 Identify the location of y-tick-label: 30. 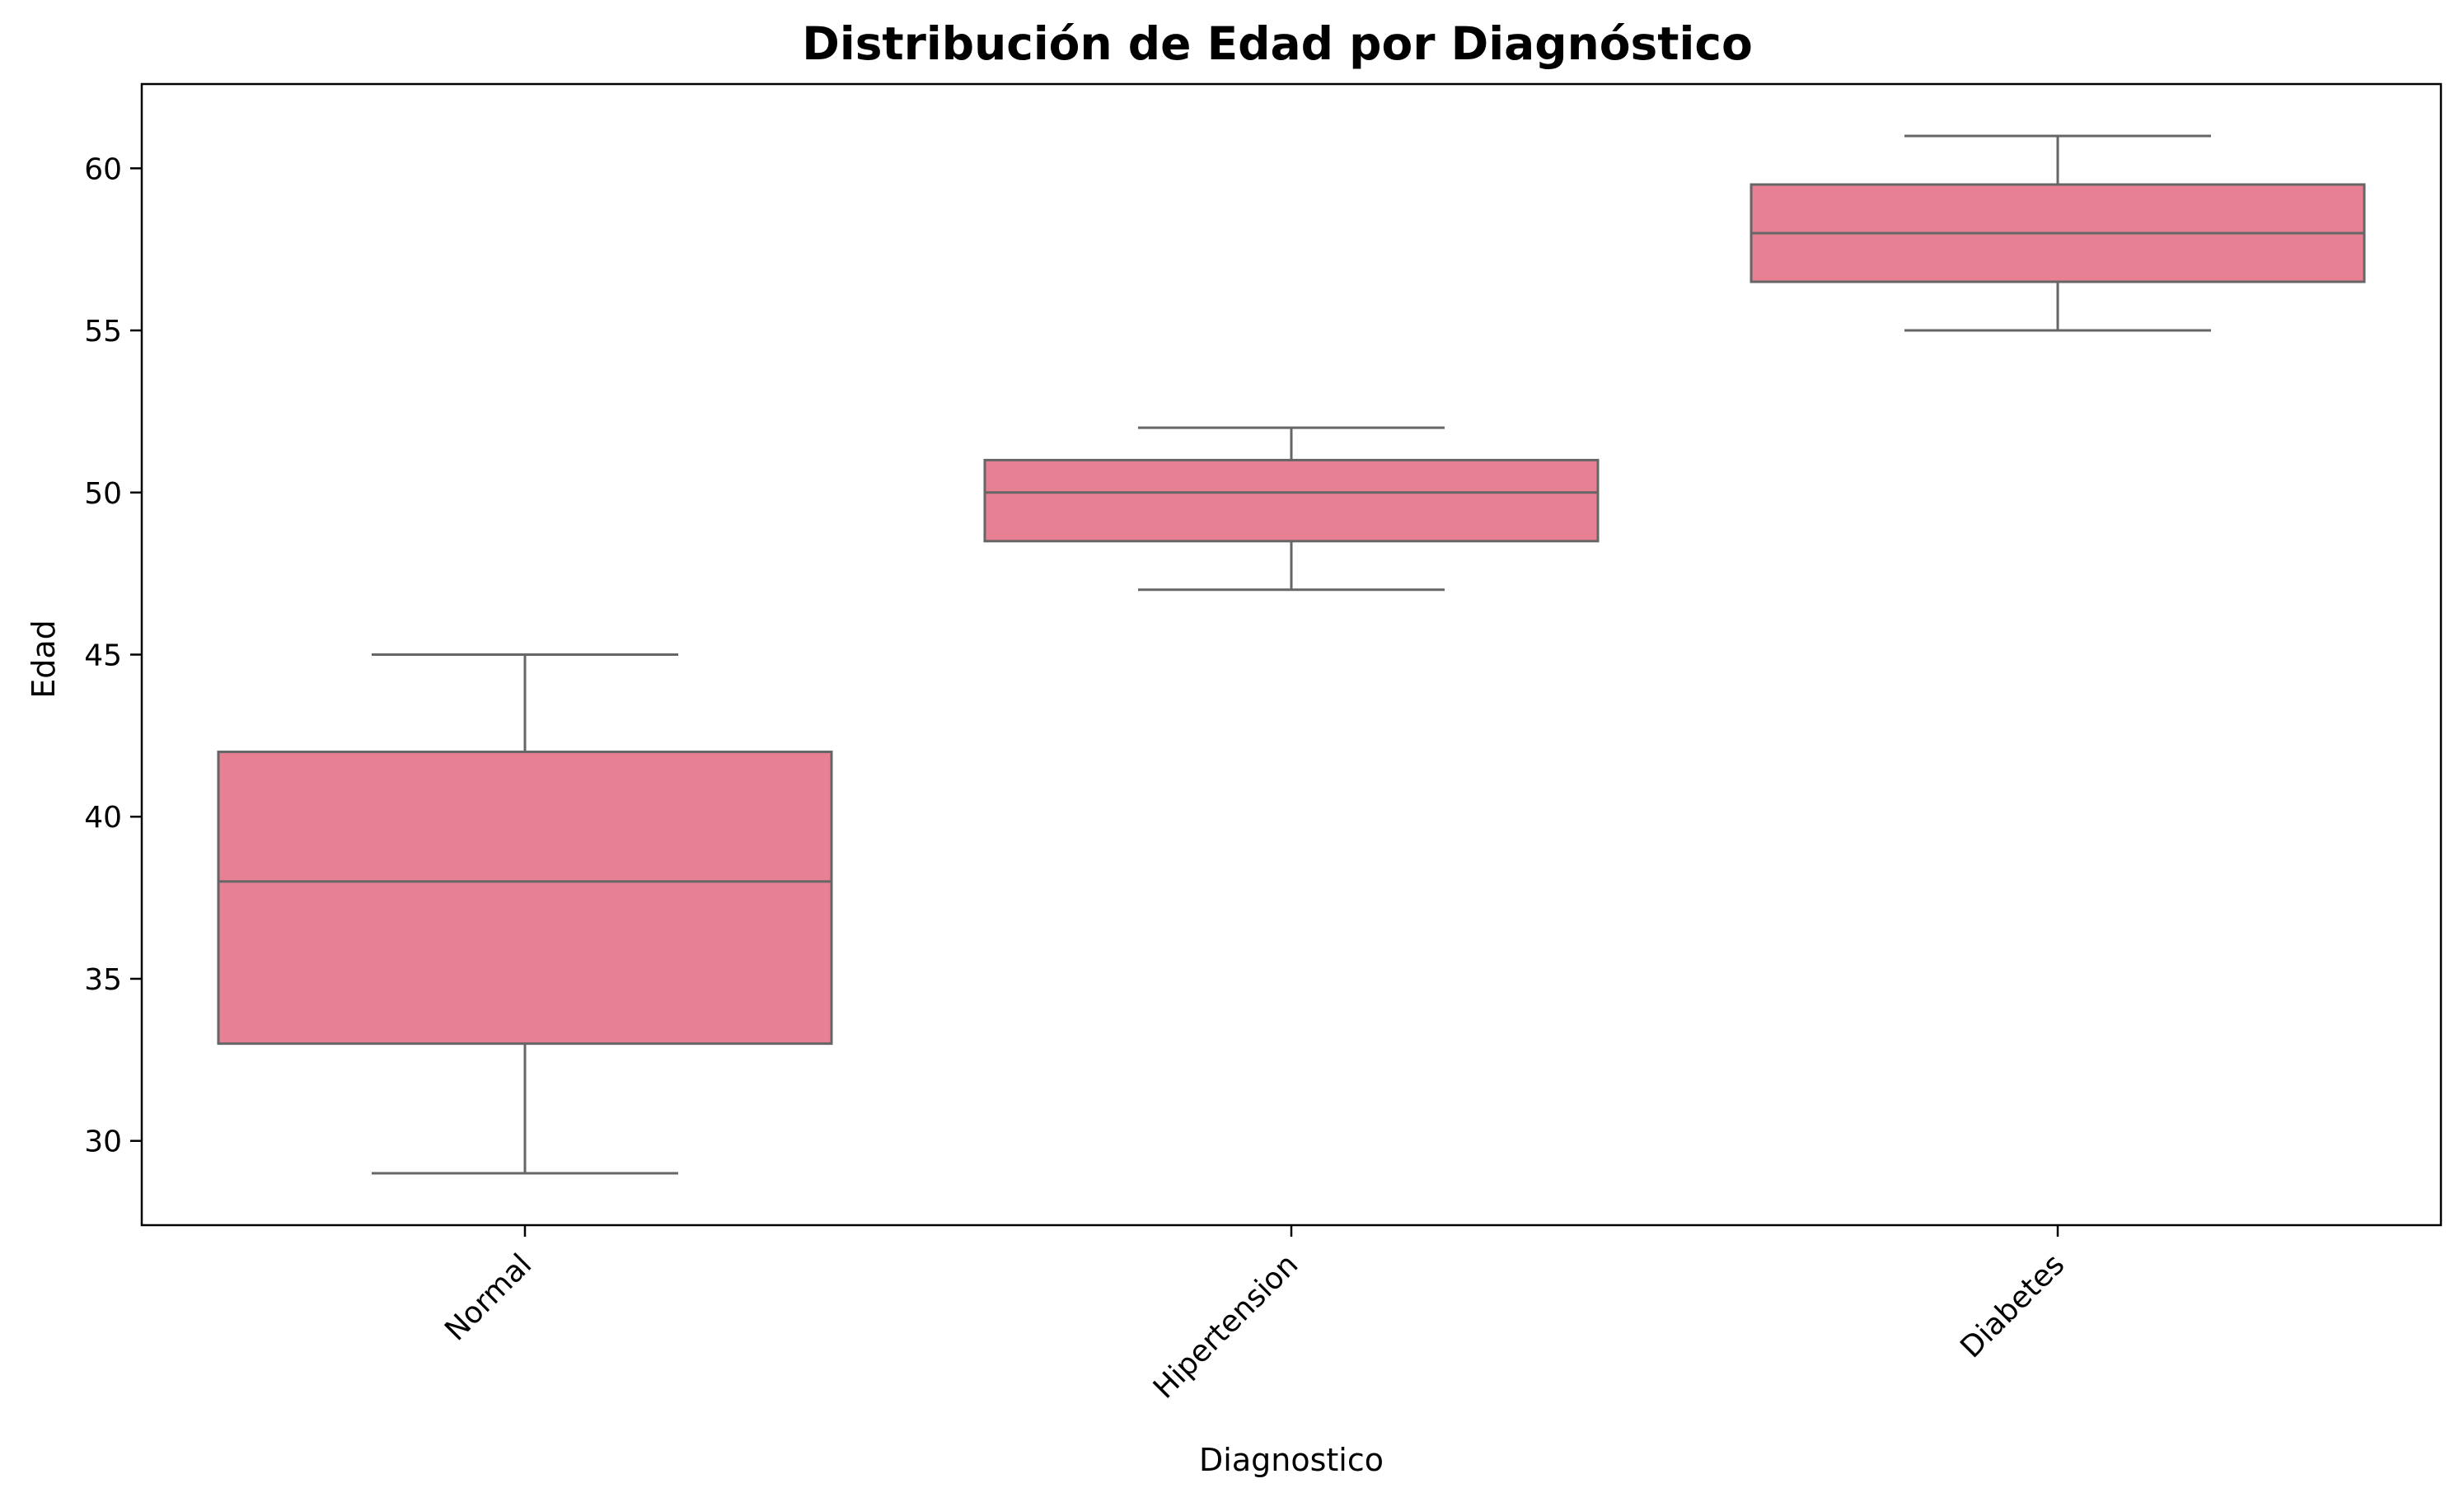
(103, 1142).